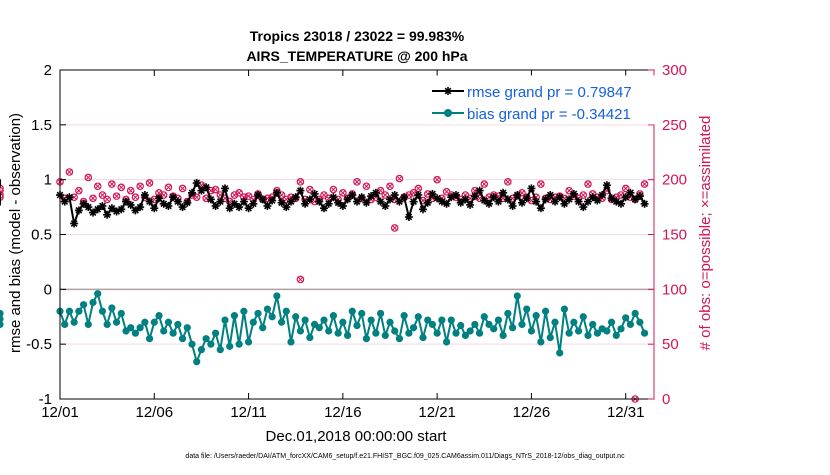  What do you see at coordinates (549, 92) in the screenshot?
I see `legend-rmse-label: rmse grand pr = 0.79847` at bounding box center [549, 92].